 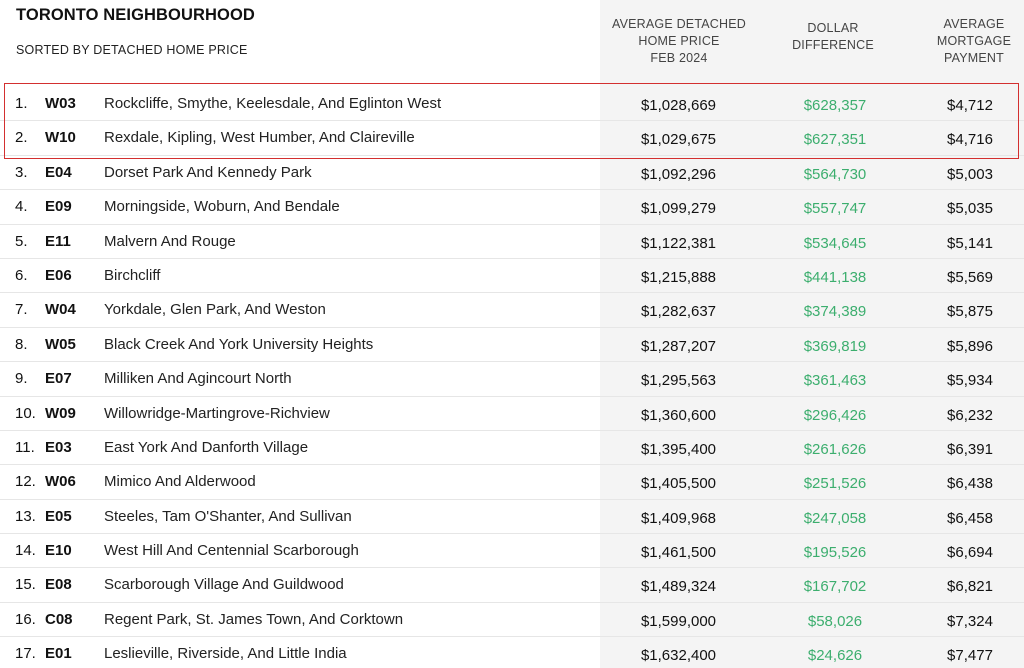 I want to click on row-average-price: $1,395,400, so click(x=678, y=449).